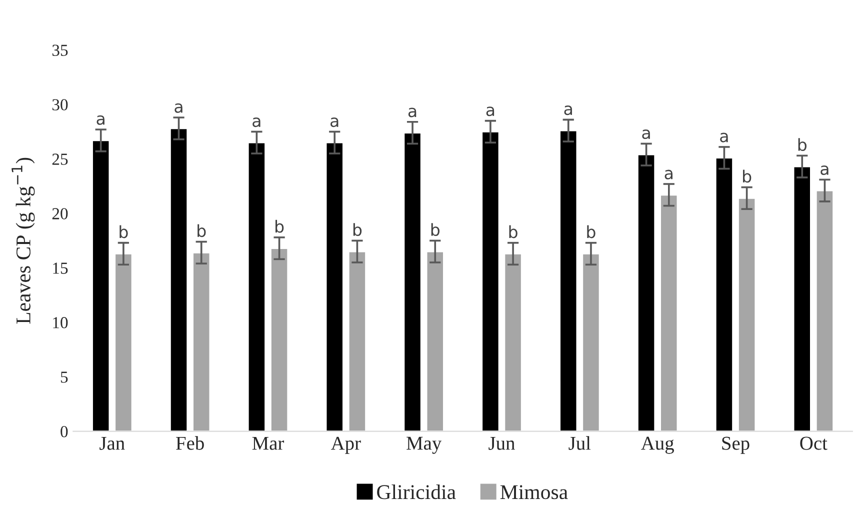 The height and width of the screenshot is (526, 861). Describe the element at coordinates (60, 268) in the screenshot. I see `y-tick-label: 15` at that location.